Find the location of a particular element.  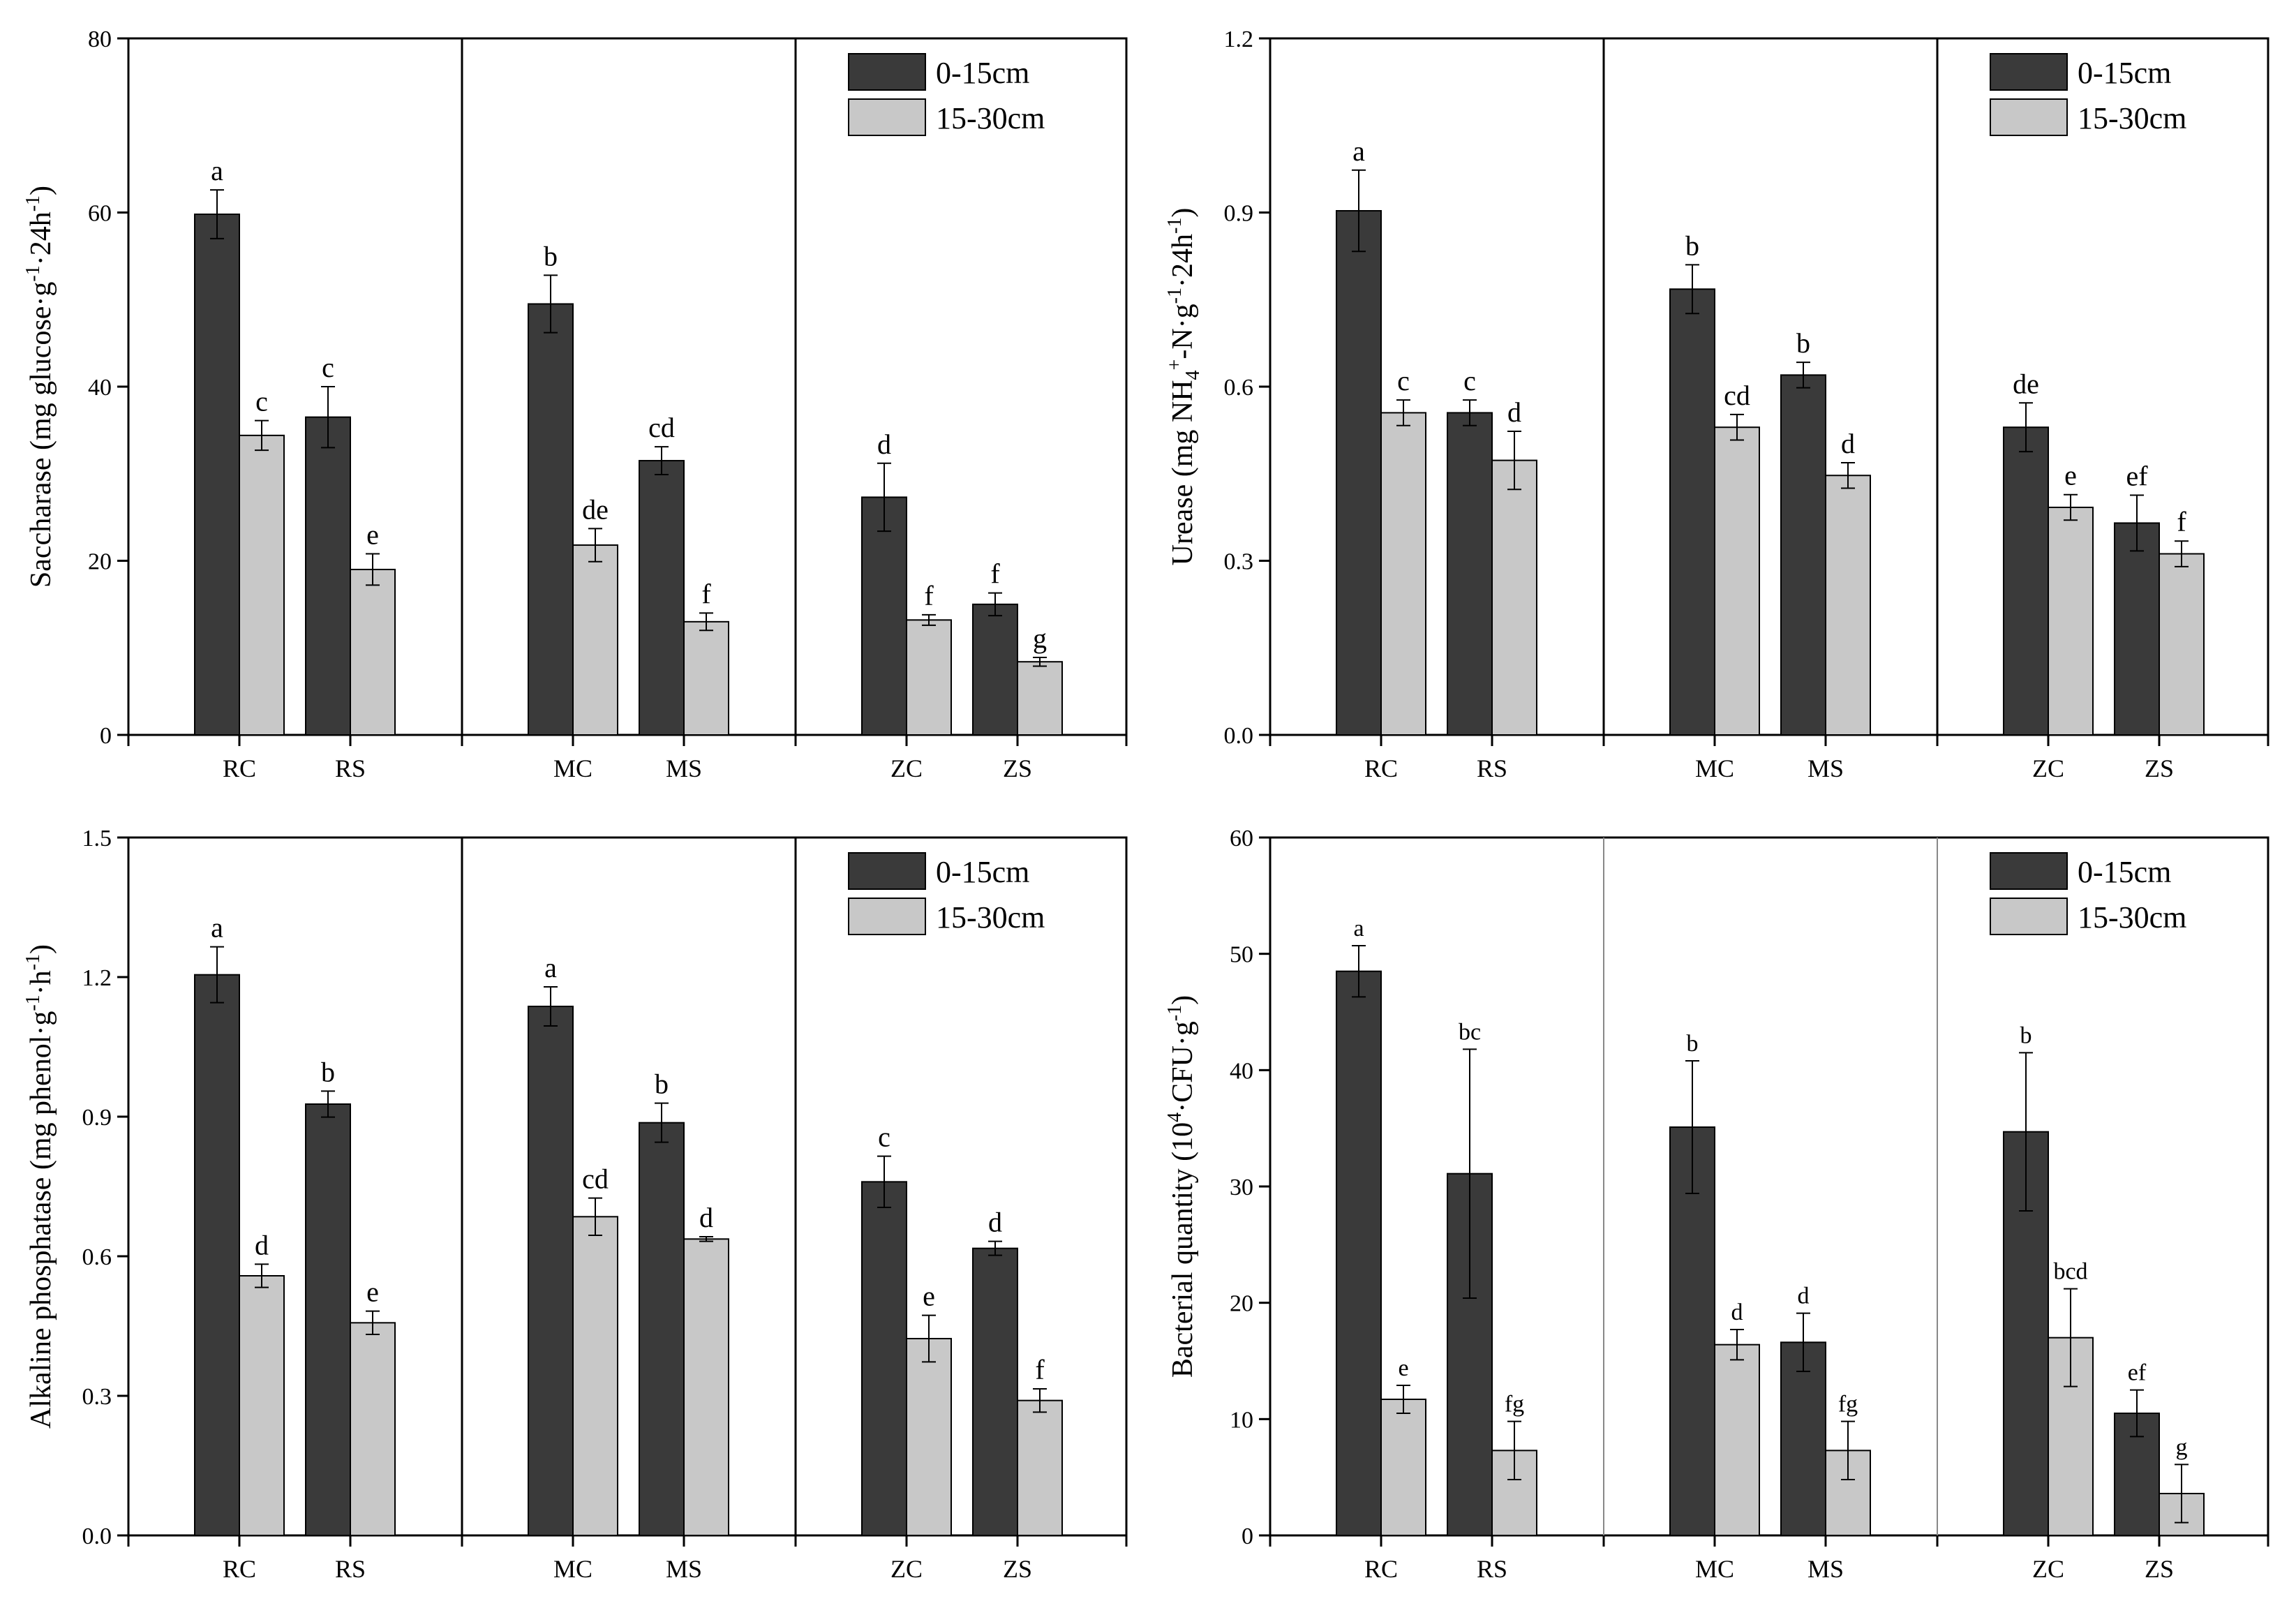

significance-label: ef is located at coordinates (2137, 1373).